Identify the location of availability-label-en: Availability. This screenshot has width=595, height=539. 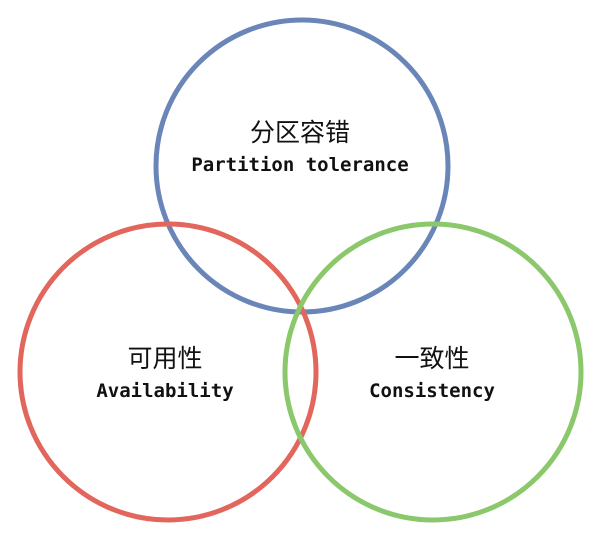
(164, 391).